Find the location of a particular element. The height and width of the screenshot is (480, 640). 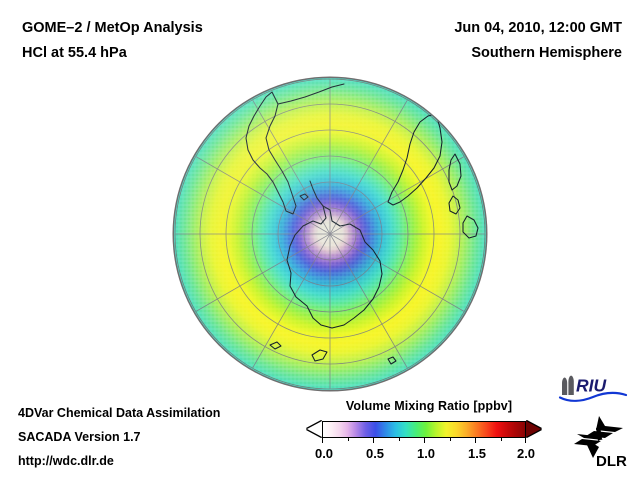

instrument-title: GOME–2 / MetOp Analysis is located at coordinates (112, 28).